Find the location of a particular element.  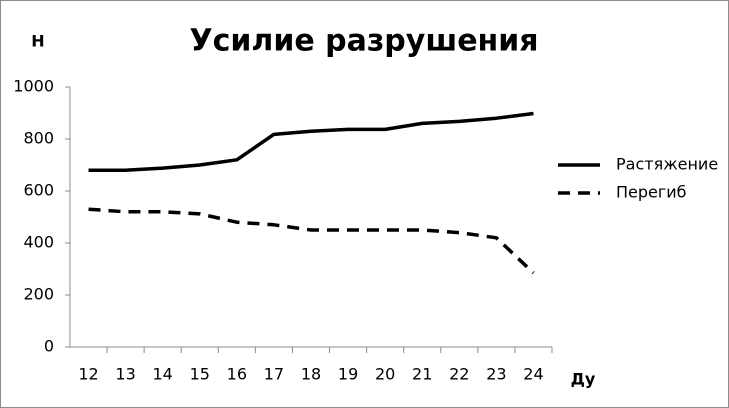

x-tick-label: 20 is located at coordinates (385, 374).